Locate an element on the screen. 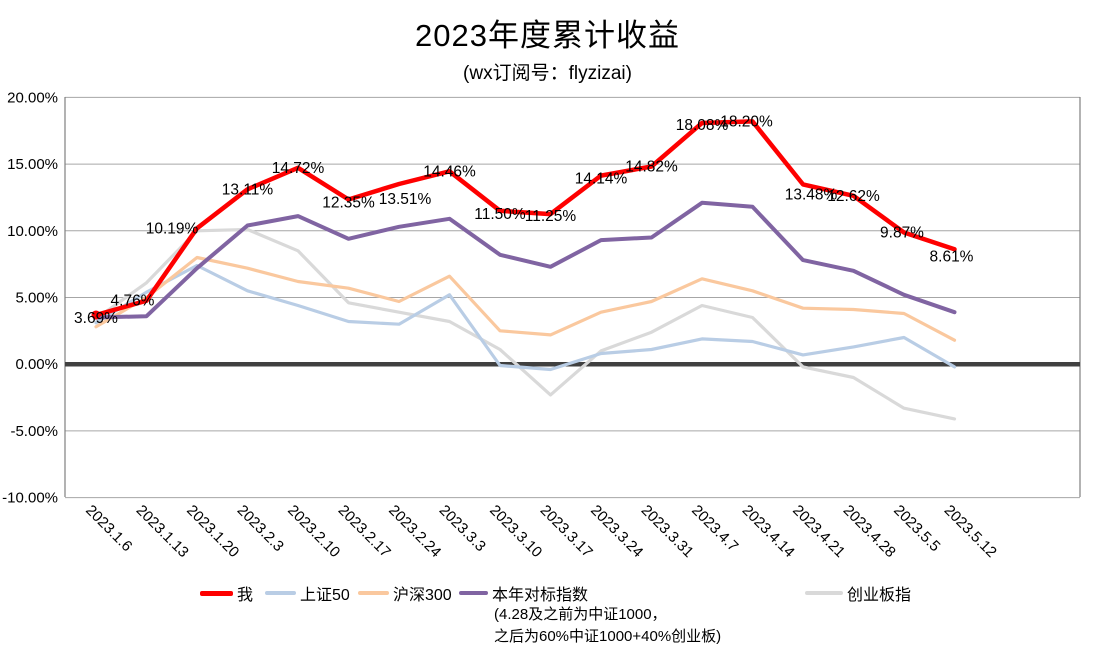 The height and width of the screenshot is (649, 1095). data-label: 13.48% is located at coordinates (811, 194).